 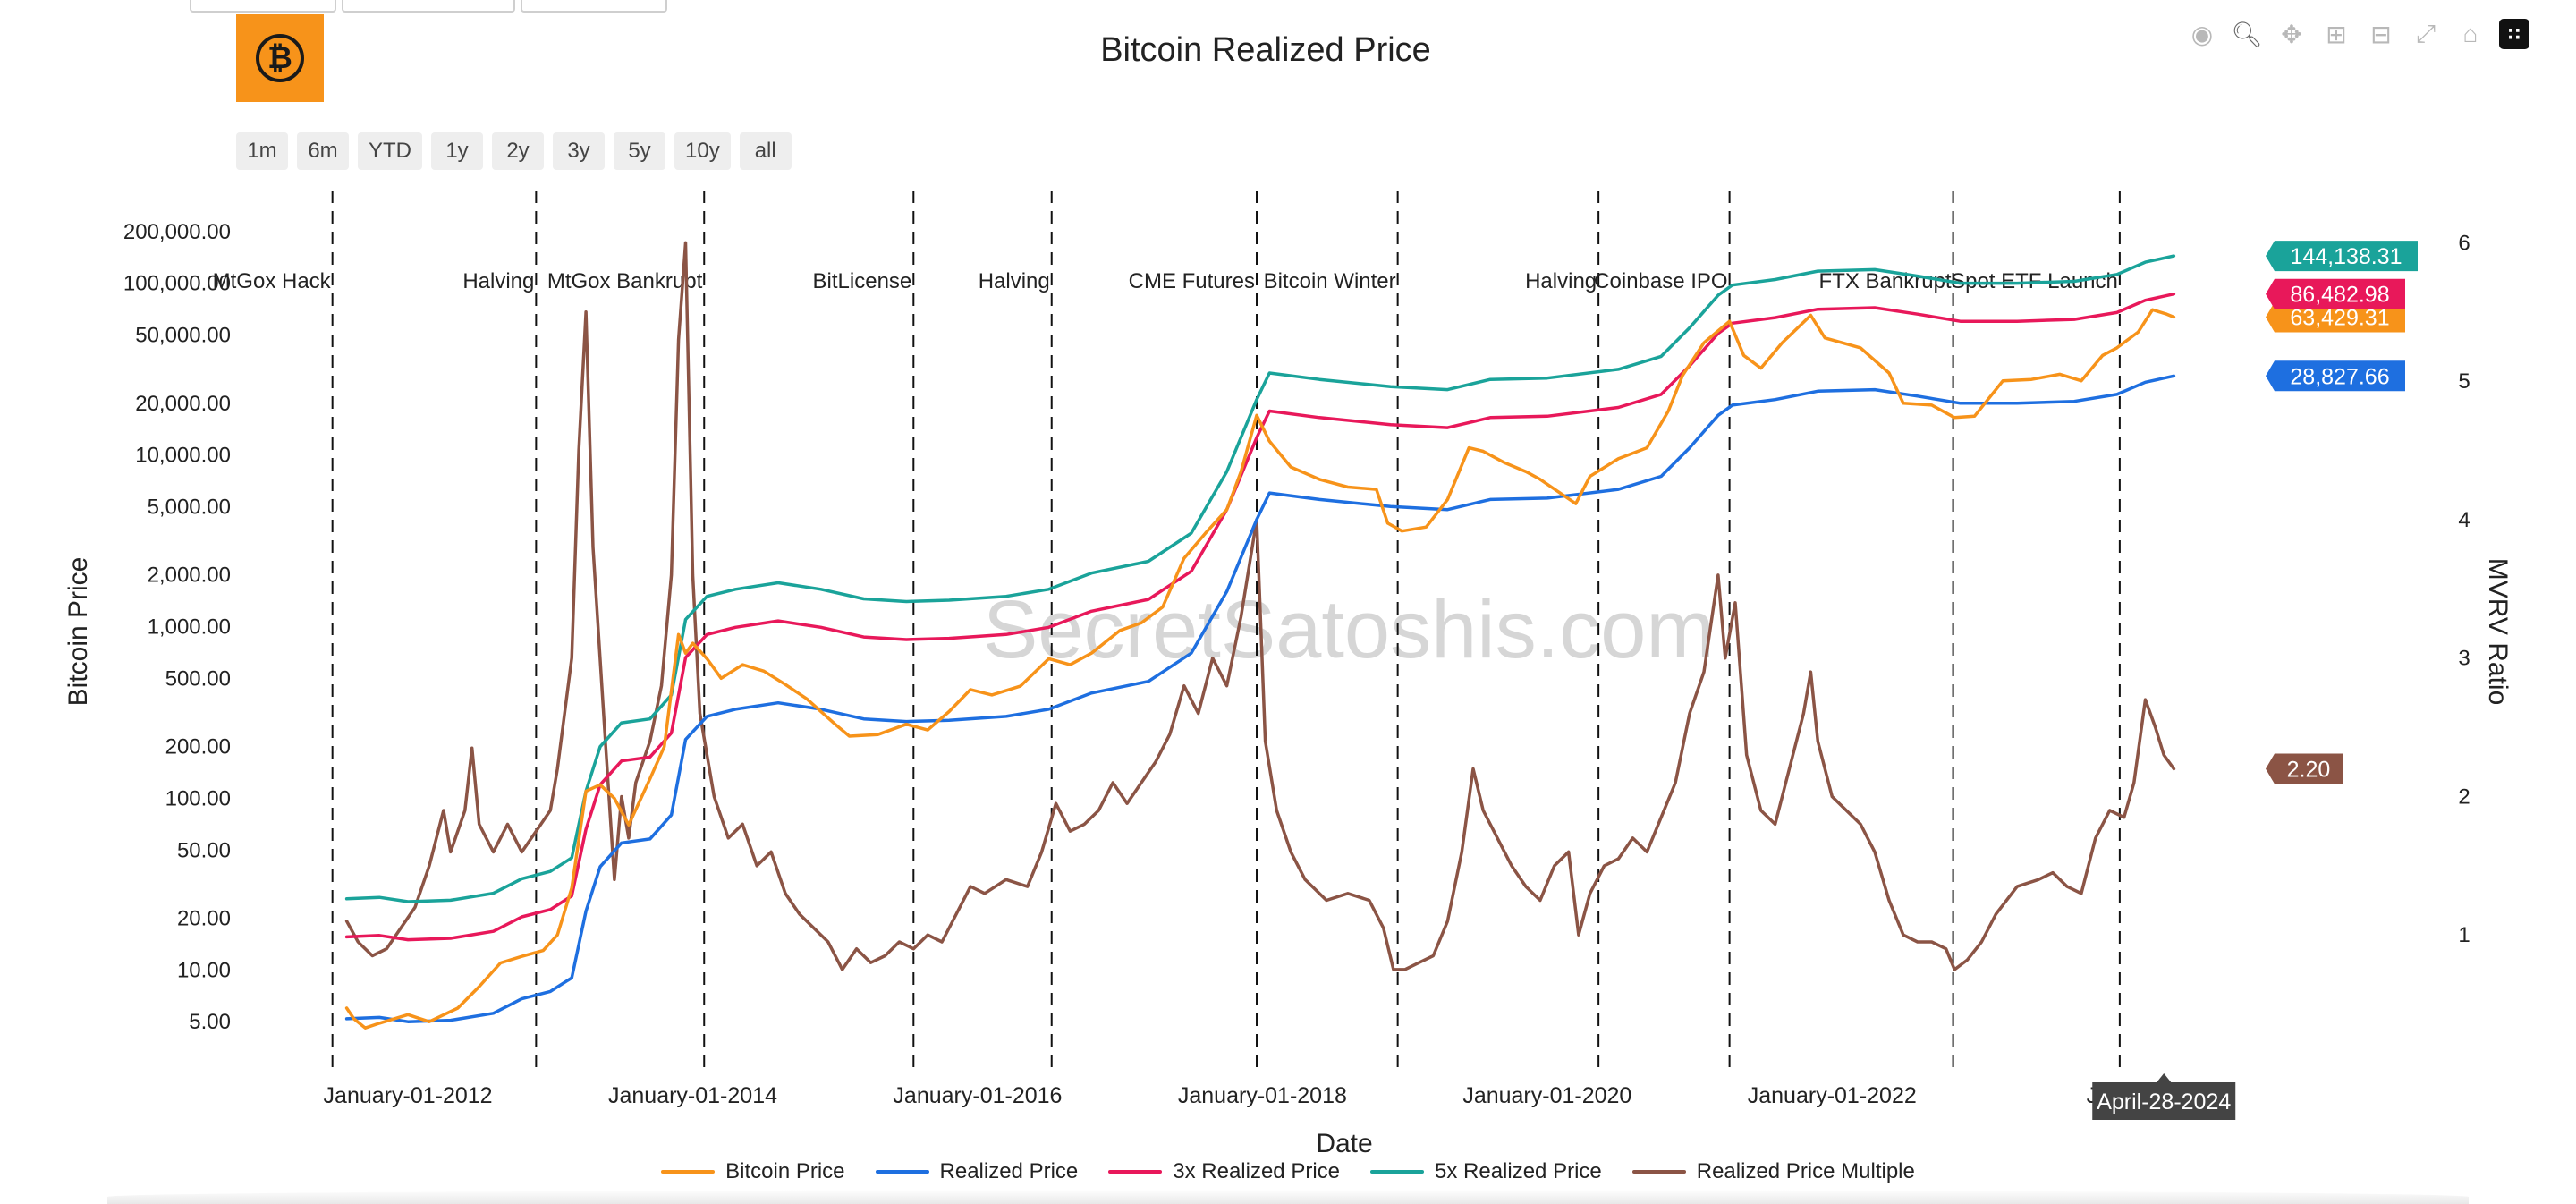 I want to click on legend-item-bitcoin-price: Bitcoin Price, so click(x=753, y=1171).